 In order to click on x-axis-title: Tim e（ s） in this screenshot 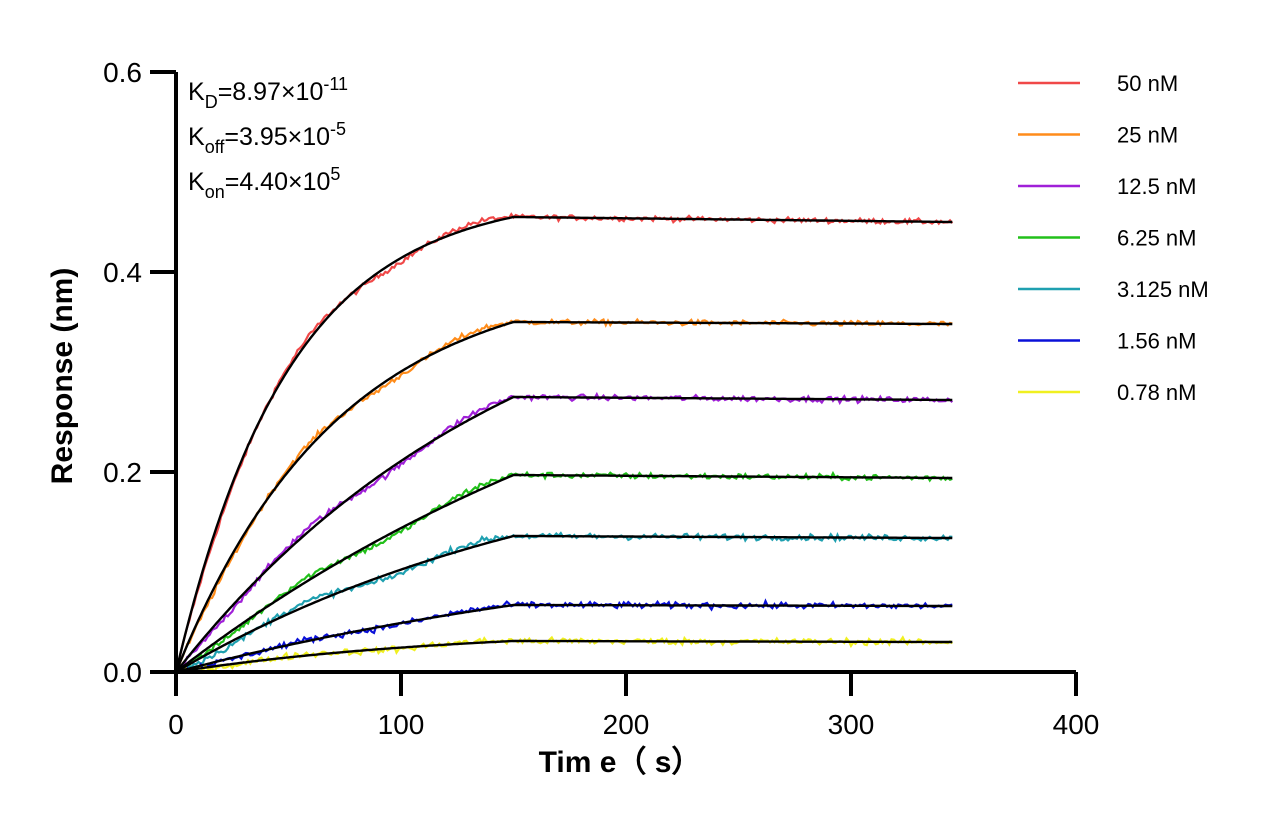, I will do `click(620, 762)`.